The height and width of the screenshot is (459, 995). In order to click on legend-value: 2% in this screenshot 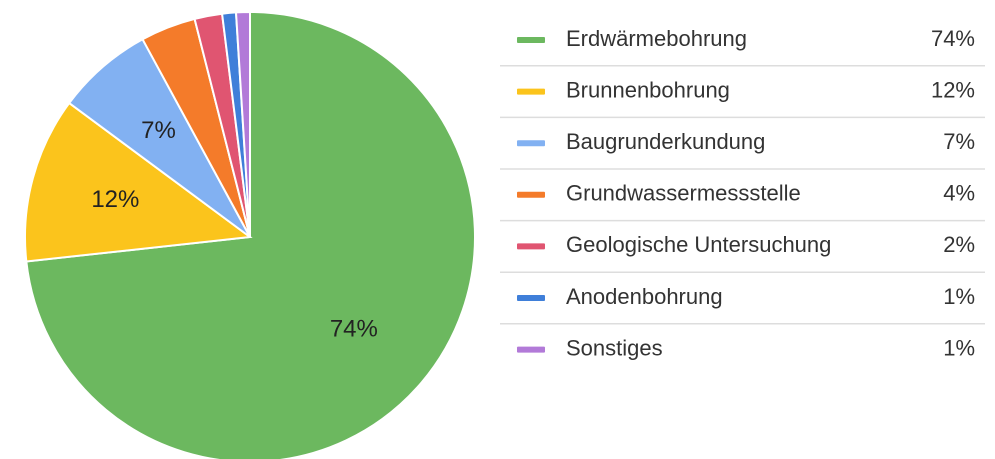, I will do `click(959, 244)`.